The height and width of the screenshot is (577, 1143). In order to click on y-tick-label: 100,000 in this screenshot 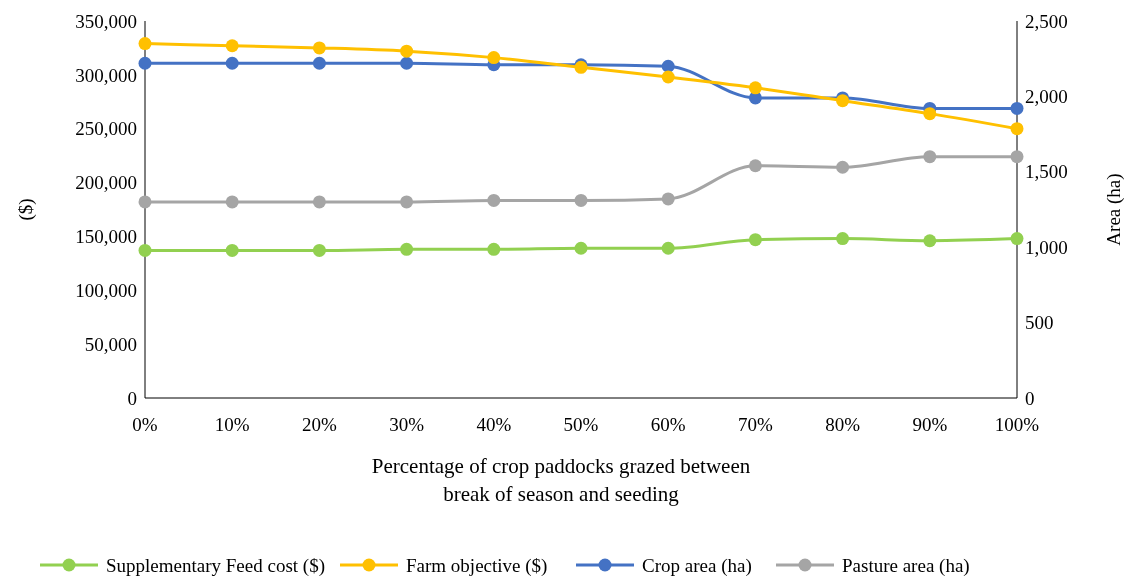, I will do `click(106, 290)`.